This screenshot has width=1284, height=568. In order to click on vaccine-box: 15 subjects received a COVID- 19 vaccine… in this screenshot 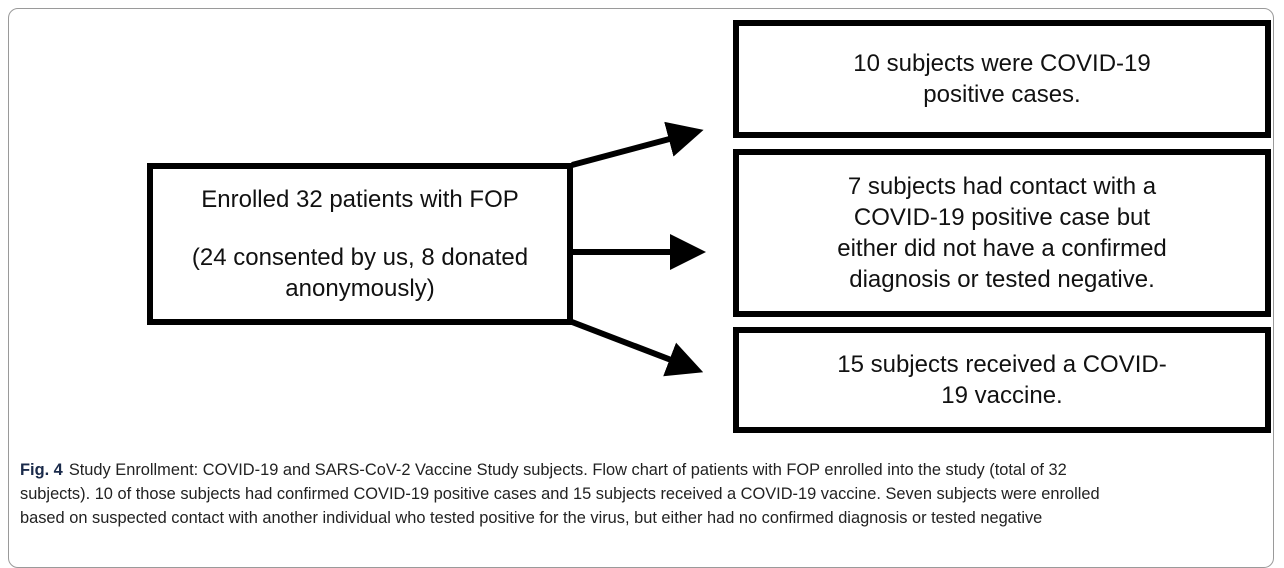, I will do `click(1002, 380)`.